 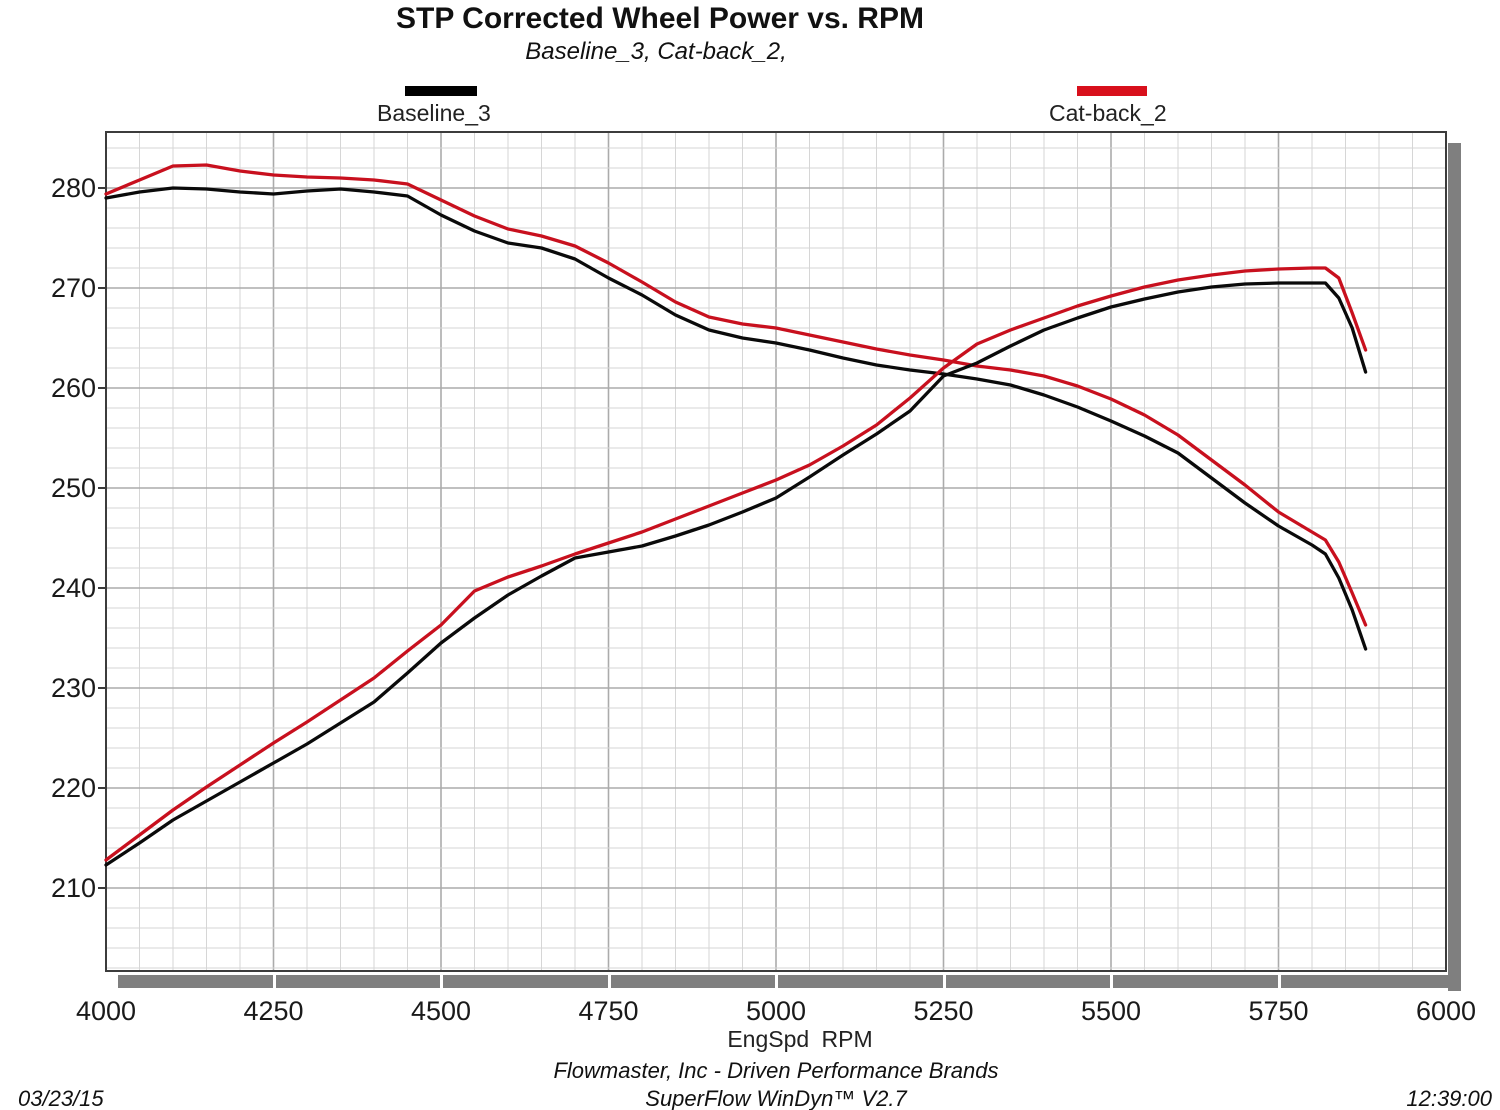 What do you see at coordinates (273, 1011) in the screenshot?
I see `x-tick-label: 4250` at bounding box center [273, 1011].